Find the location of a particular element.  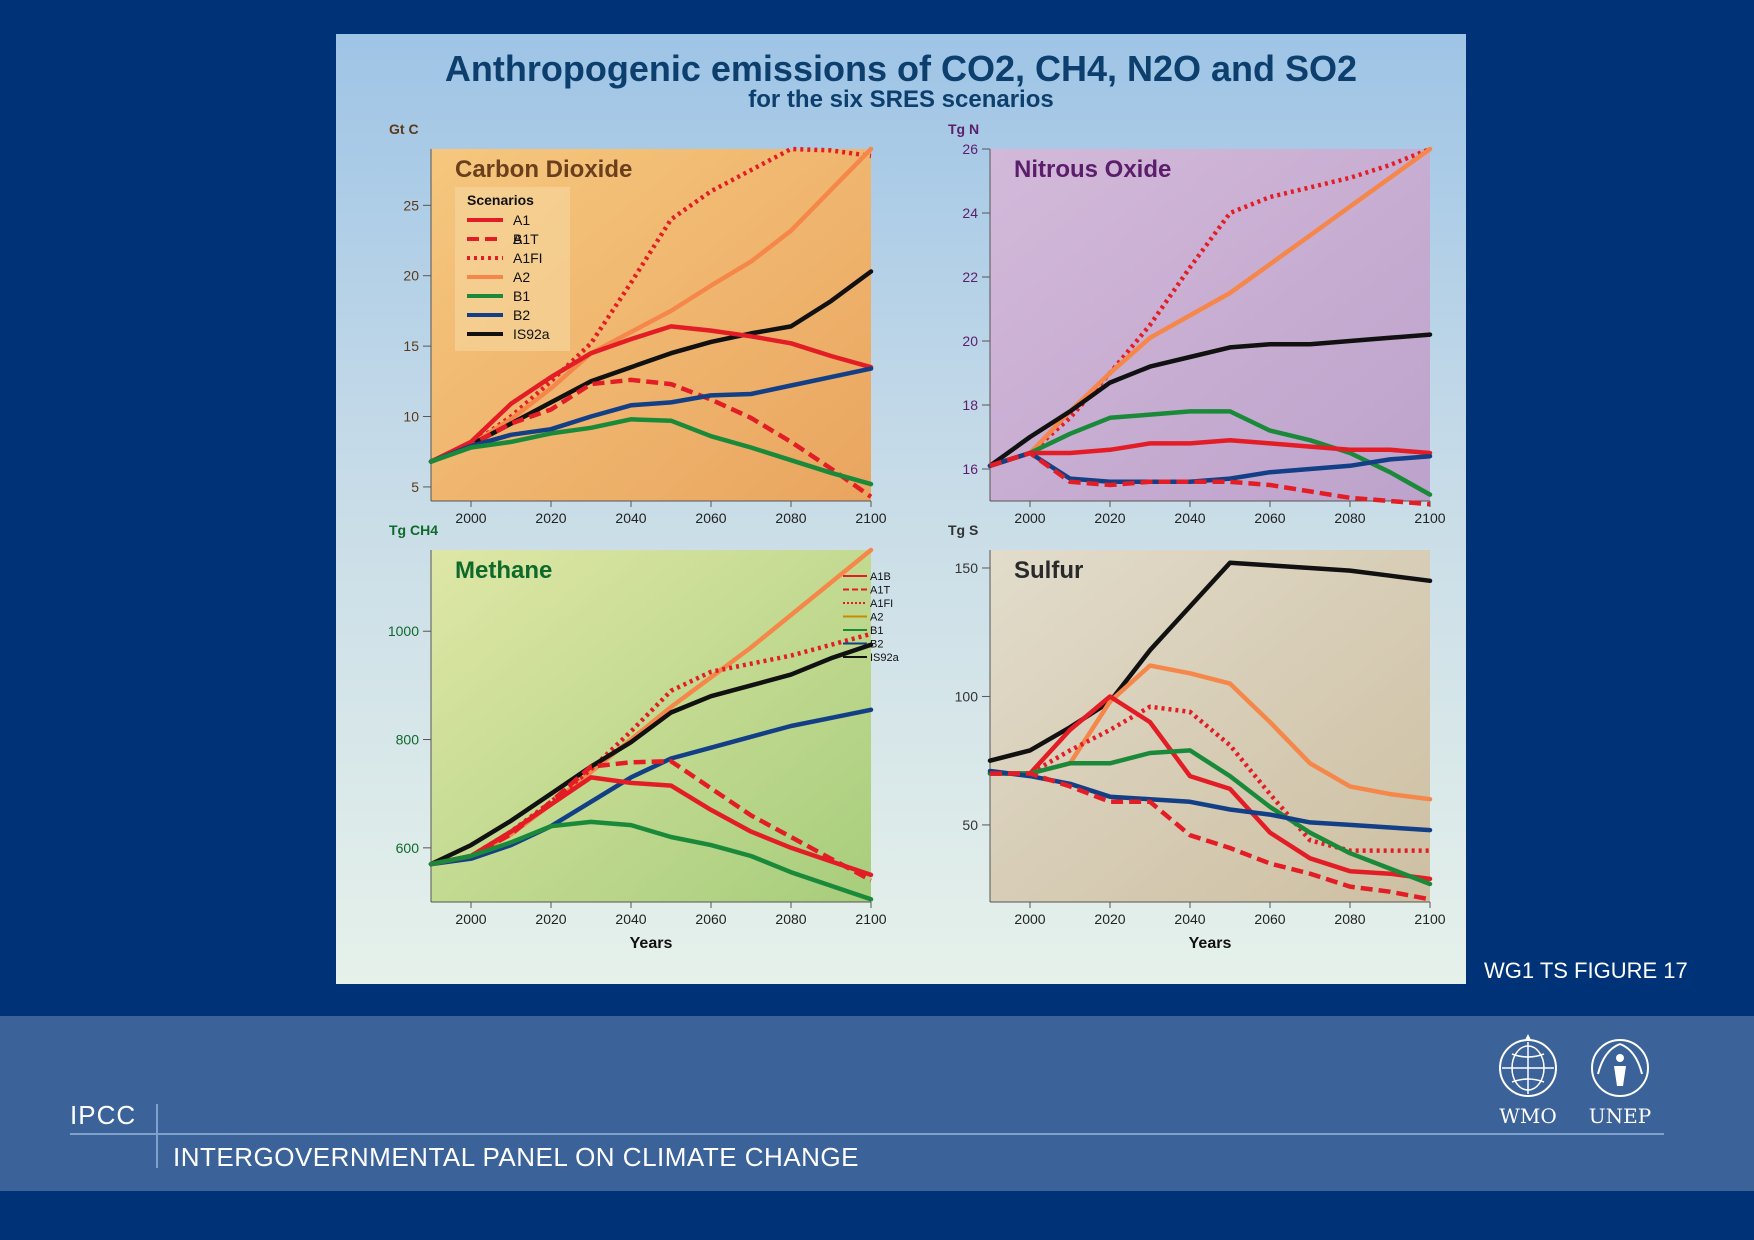

wmo-text: WMO is located at coordinates (1528, 1116).